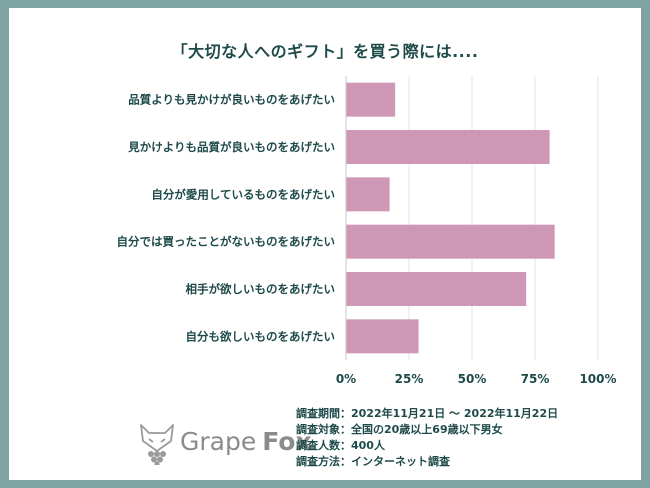 This screenshot has height=488, width=650. What do you see at coordinates (427, 413) in the screenshot?
I see `survey-period: 調査期間：2022年11月21日 〜 2022年11月22日` at bounding box center [427, 413].